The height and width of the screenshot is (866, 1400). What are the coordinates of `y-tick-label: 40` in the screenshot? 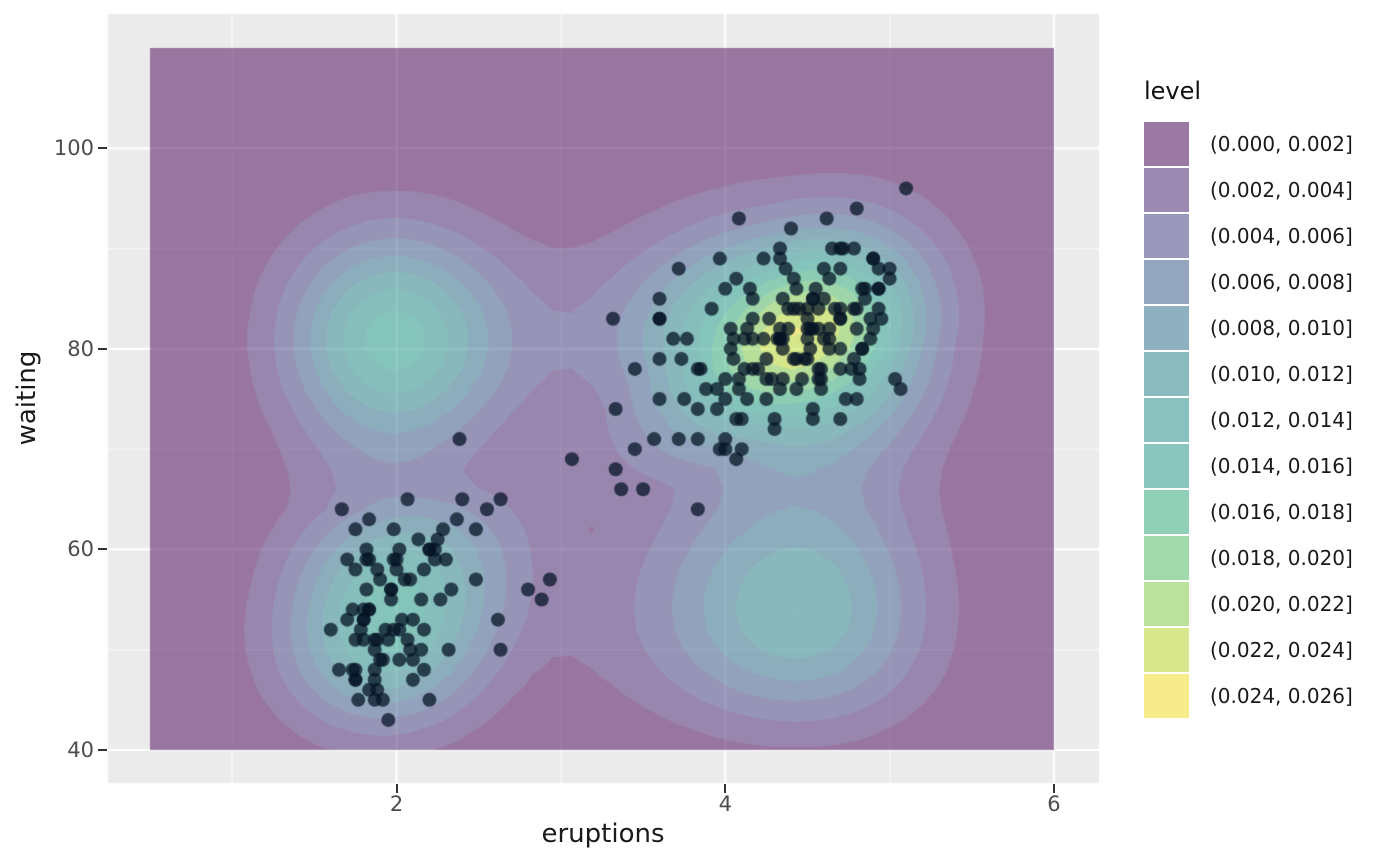 It's located at (80, 750).